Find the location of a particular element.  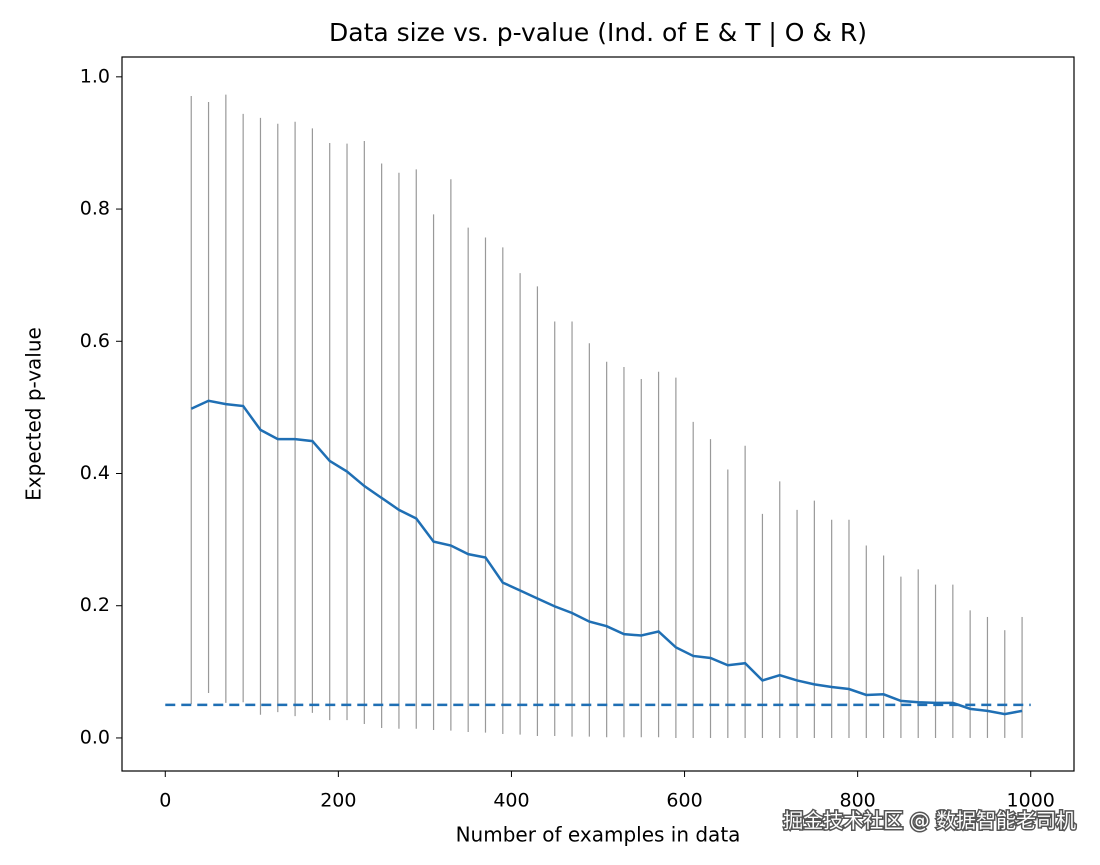

x-tick-label: 600 is located at coordinates (684, 801).